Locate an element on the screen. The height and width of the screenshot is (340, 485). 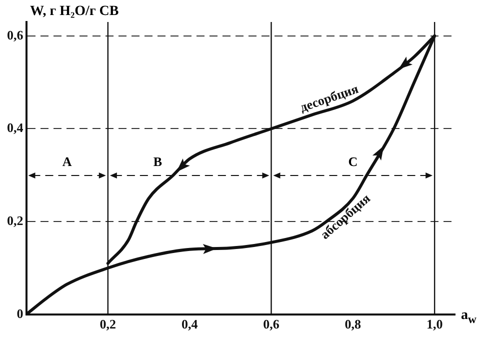
annotation: A is located at coordinates (67, 162).